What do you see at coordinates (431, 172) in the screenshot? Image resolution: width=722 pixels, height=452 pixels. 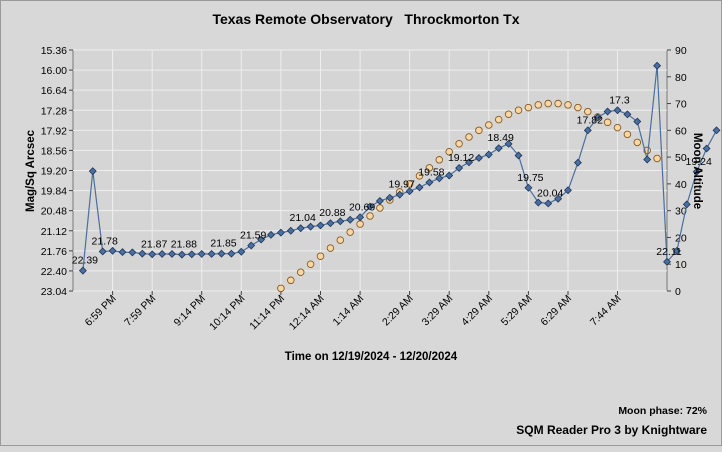 I see `sky-brightness-data-label: 19.58` at bounding box center [431, 172].